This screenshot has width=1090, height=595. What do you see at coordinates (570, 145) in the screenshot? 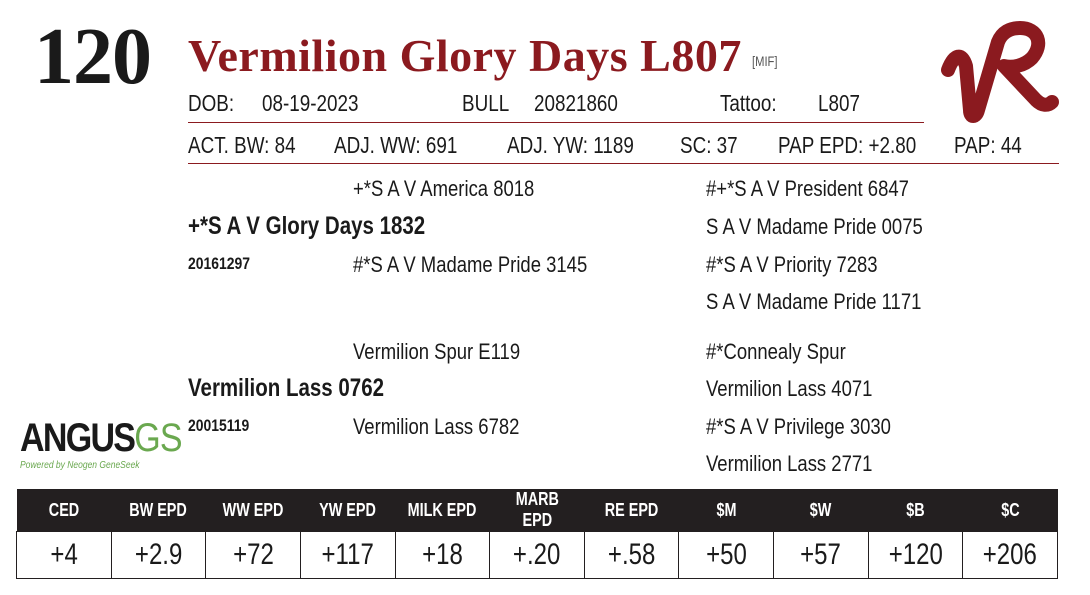
I see `stat-adj-yw: ADJ. YW: 1189` at bounding box center [570, 145].